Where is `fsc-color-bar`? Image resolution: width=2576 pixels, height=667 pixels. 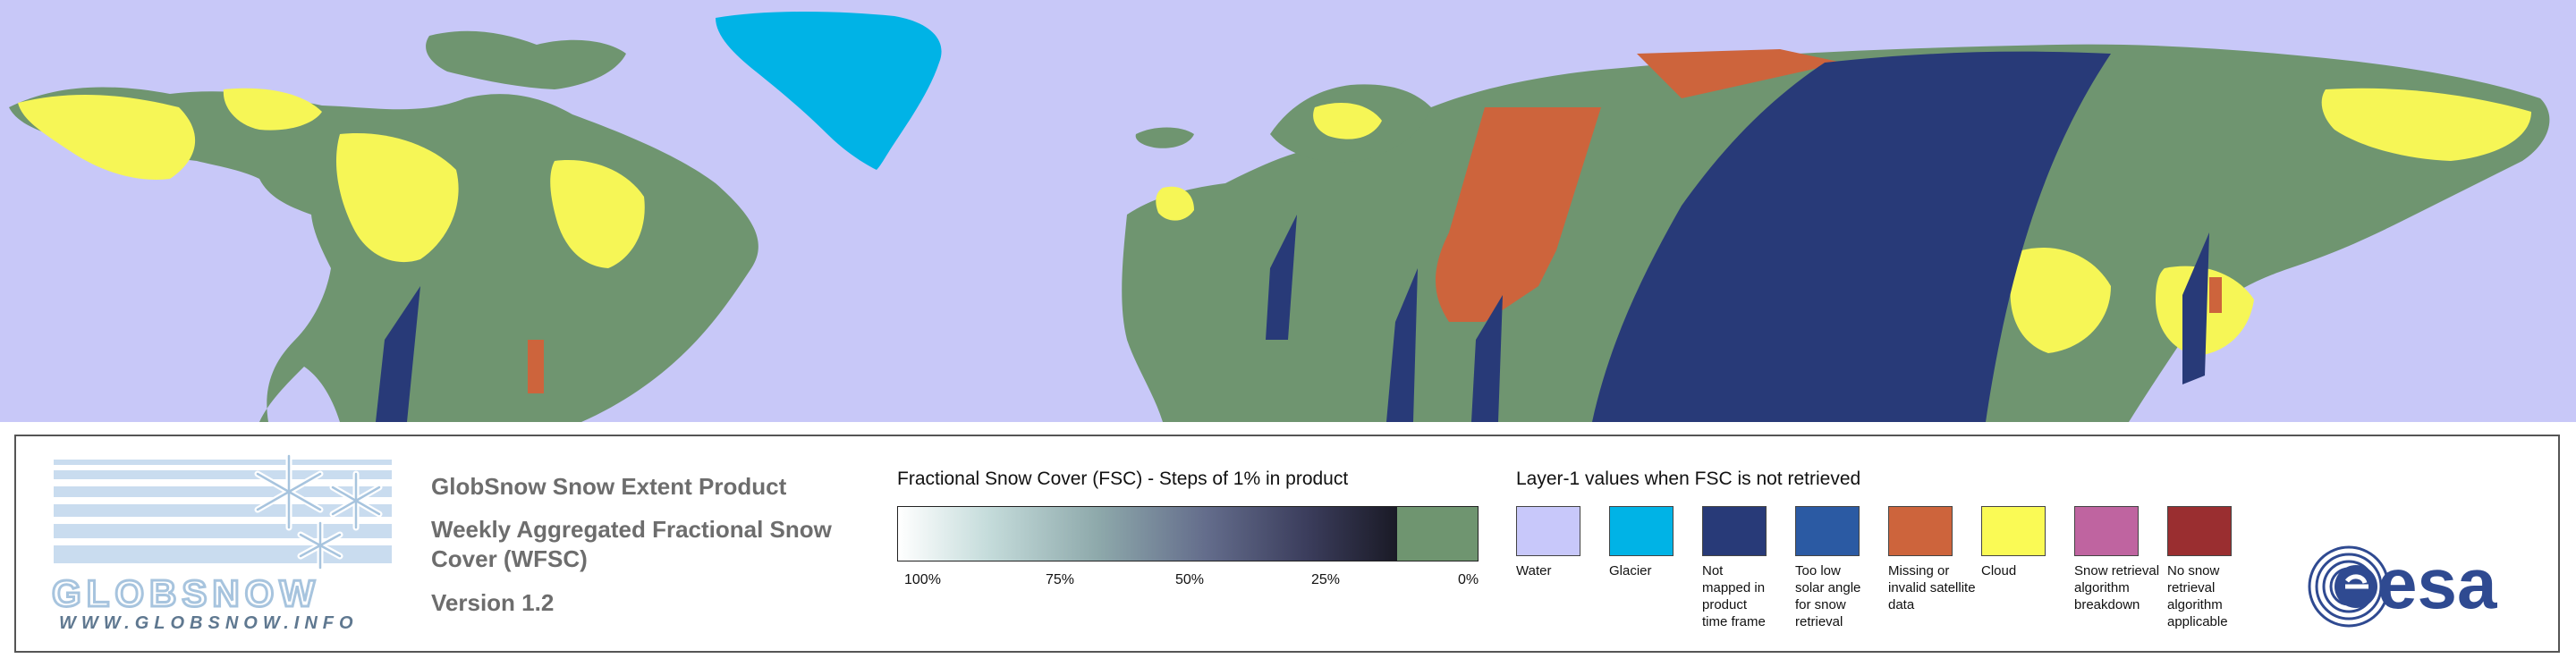 fsc-color-bar is located at coordinates (1188, 533).